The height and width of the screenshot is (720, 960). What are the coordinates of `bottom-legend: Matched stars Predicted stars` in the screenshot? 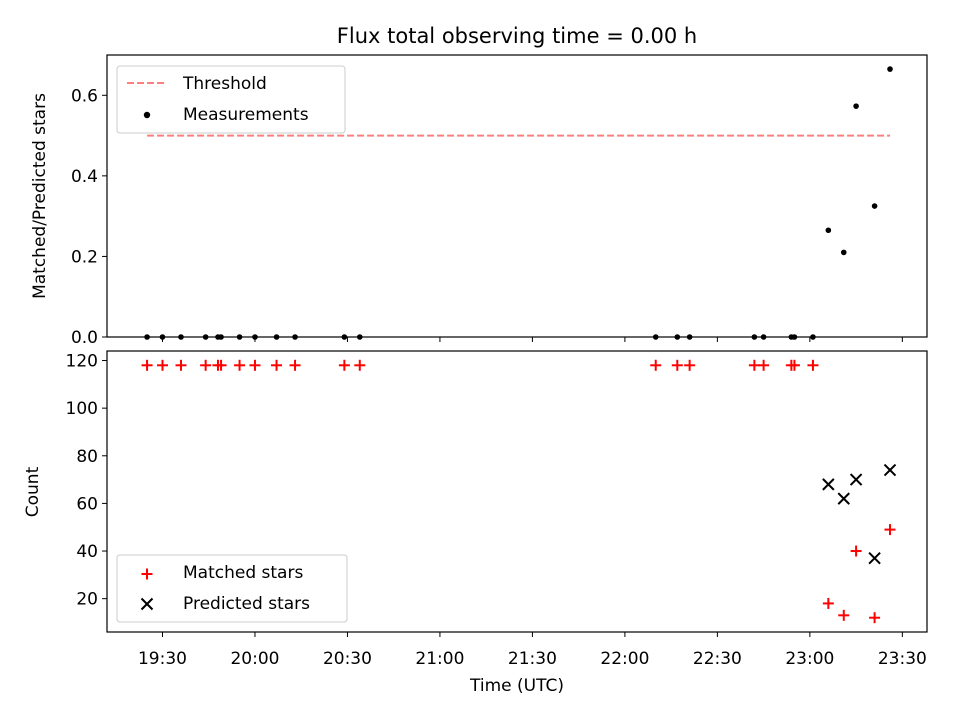 It's located at (232, 588).